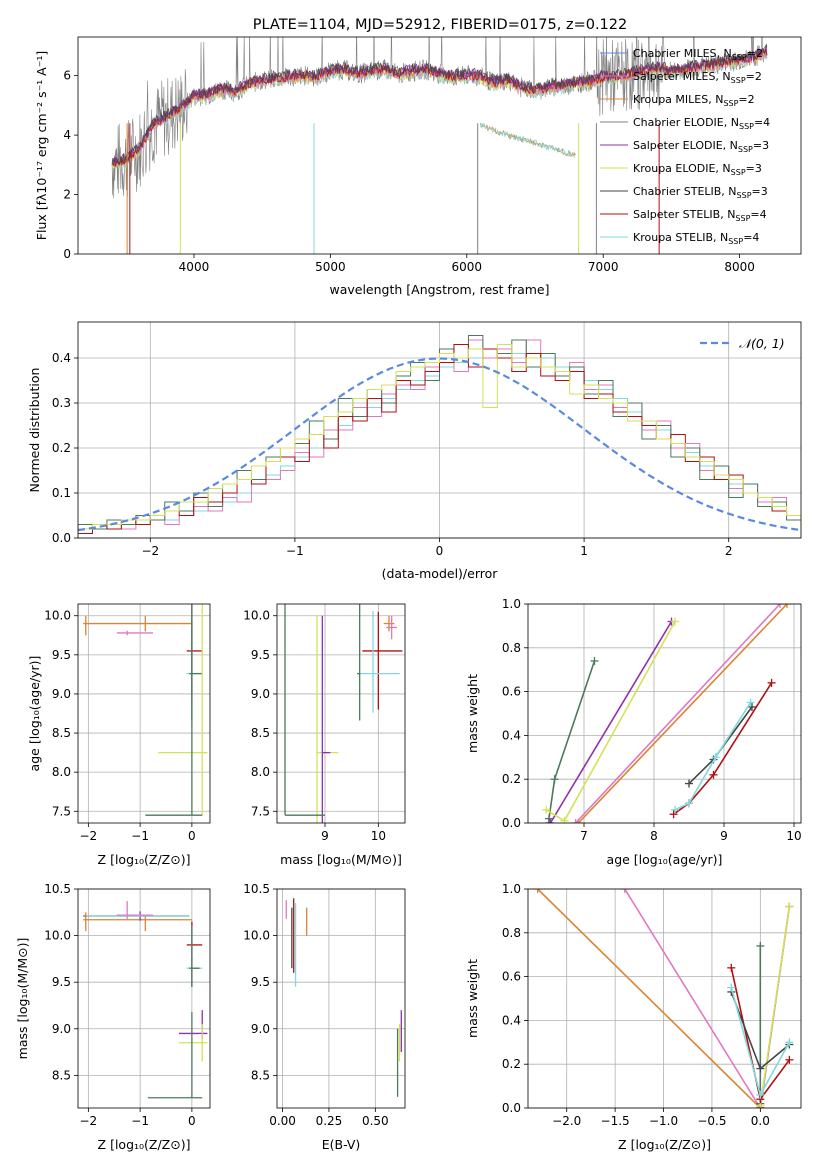  I want to click on y-tick-label: 1.0, so click(511, 889).